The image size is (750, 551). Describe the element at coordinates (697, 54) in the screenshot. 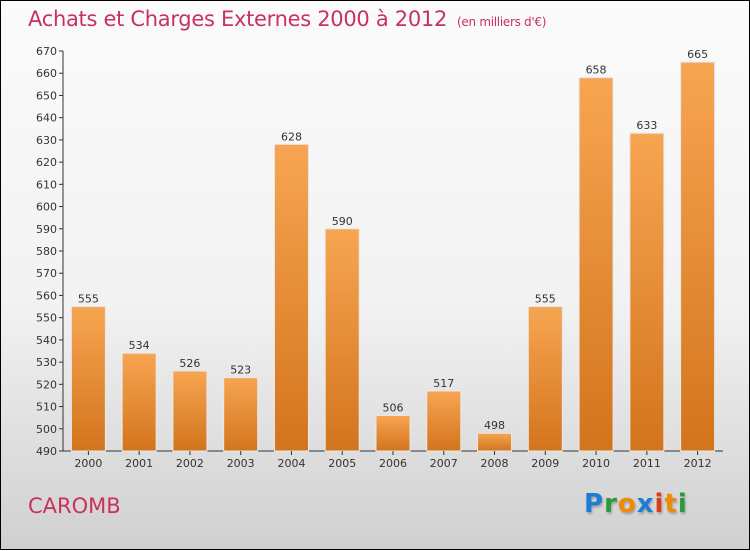

I see `data-label-2012: 665` at that location.